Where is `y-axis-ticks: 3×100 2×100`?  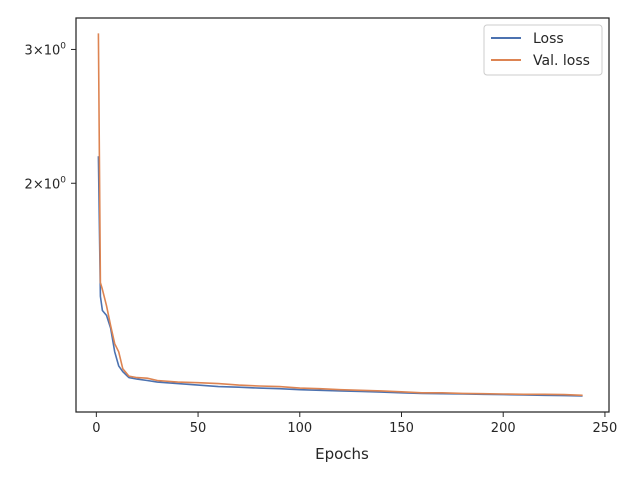 y-axis-ticks: 3×100 2×100 is located at coordinates (50, 116).